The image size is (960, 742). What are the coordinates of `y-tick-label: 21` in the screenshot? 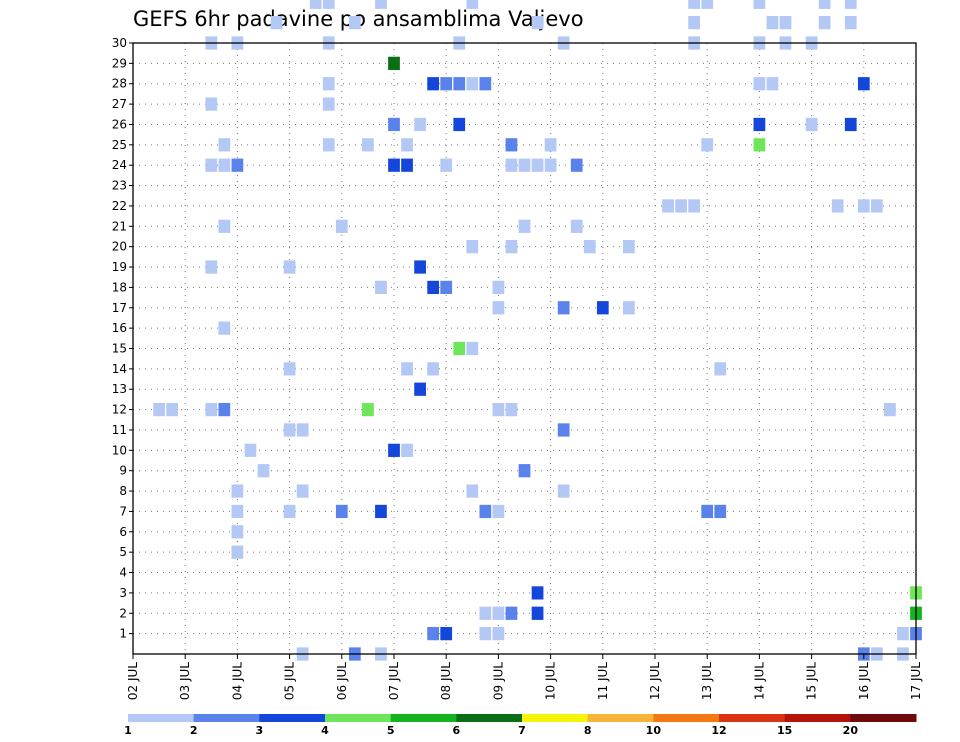 It's located at (119, 226).